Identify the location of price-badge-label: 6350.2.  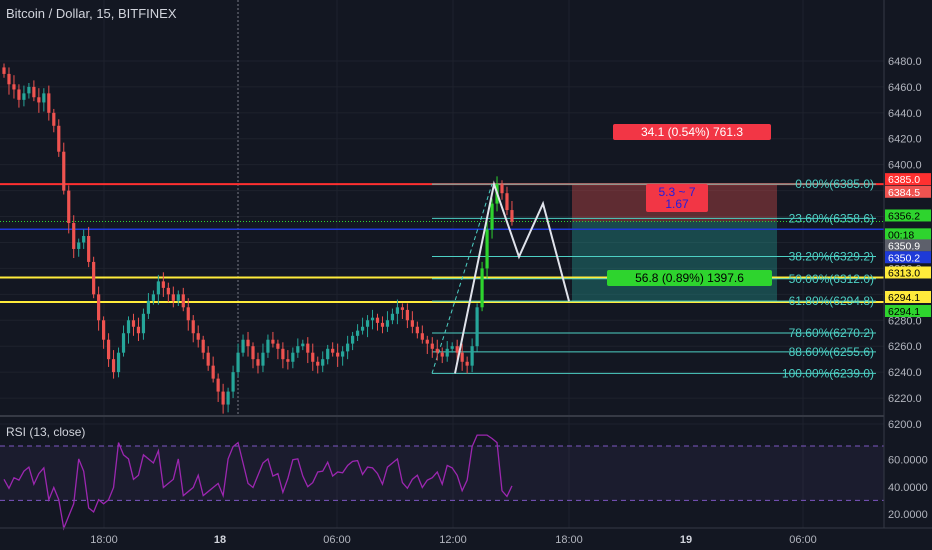
(904, 258).